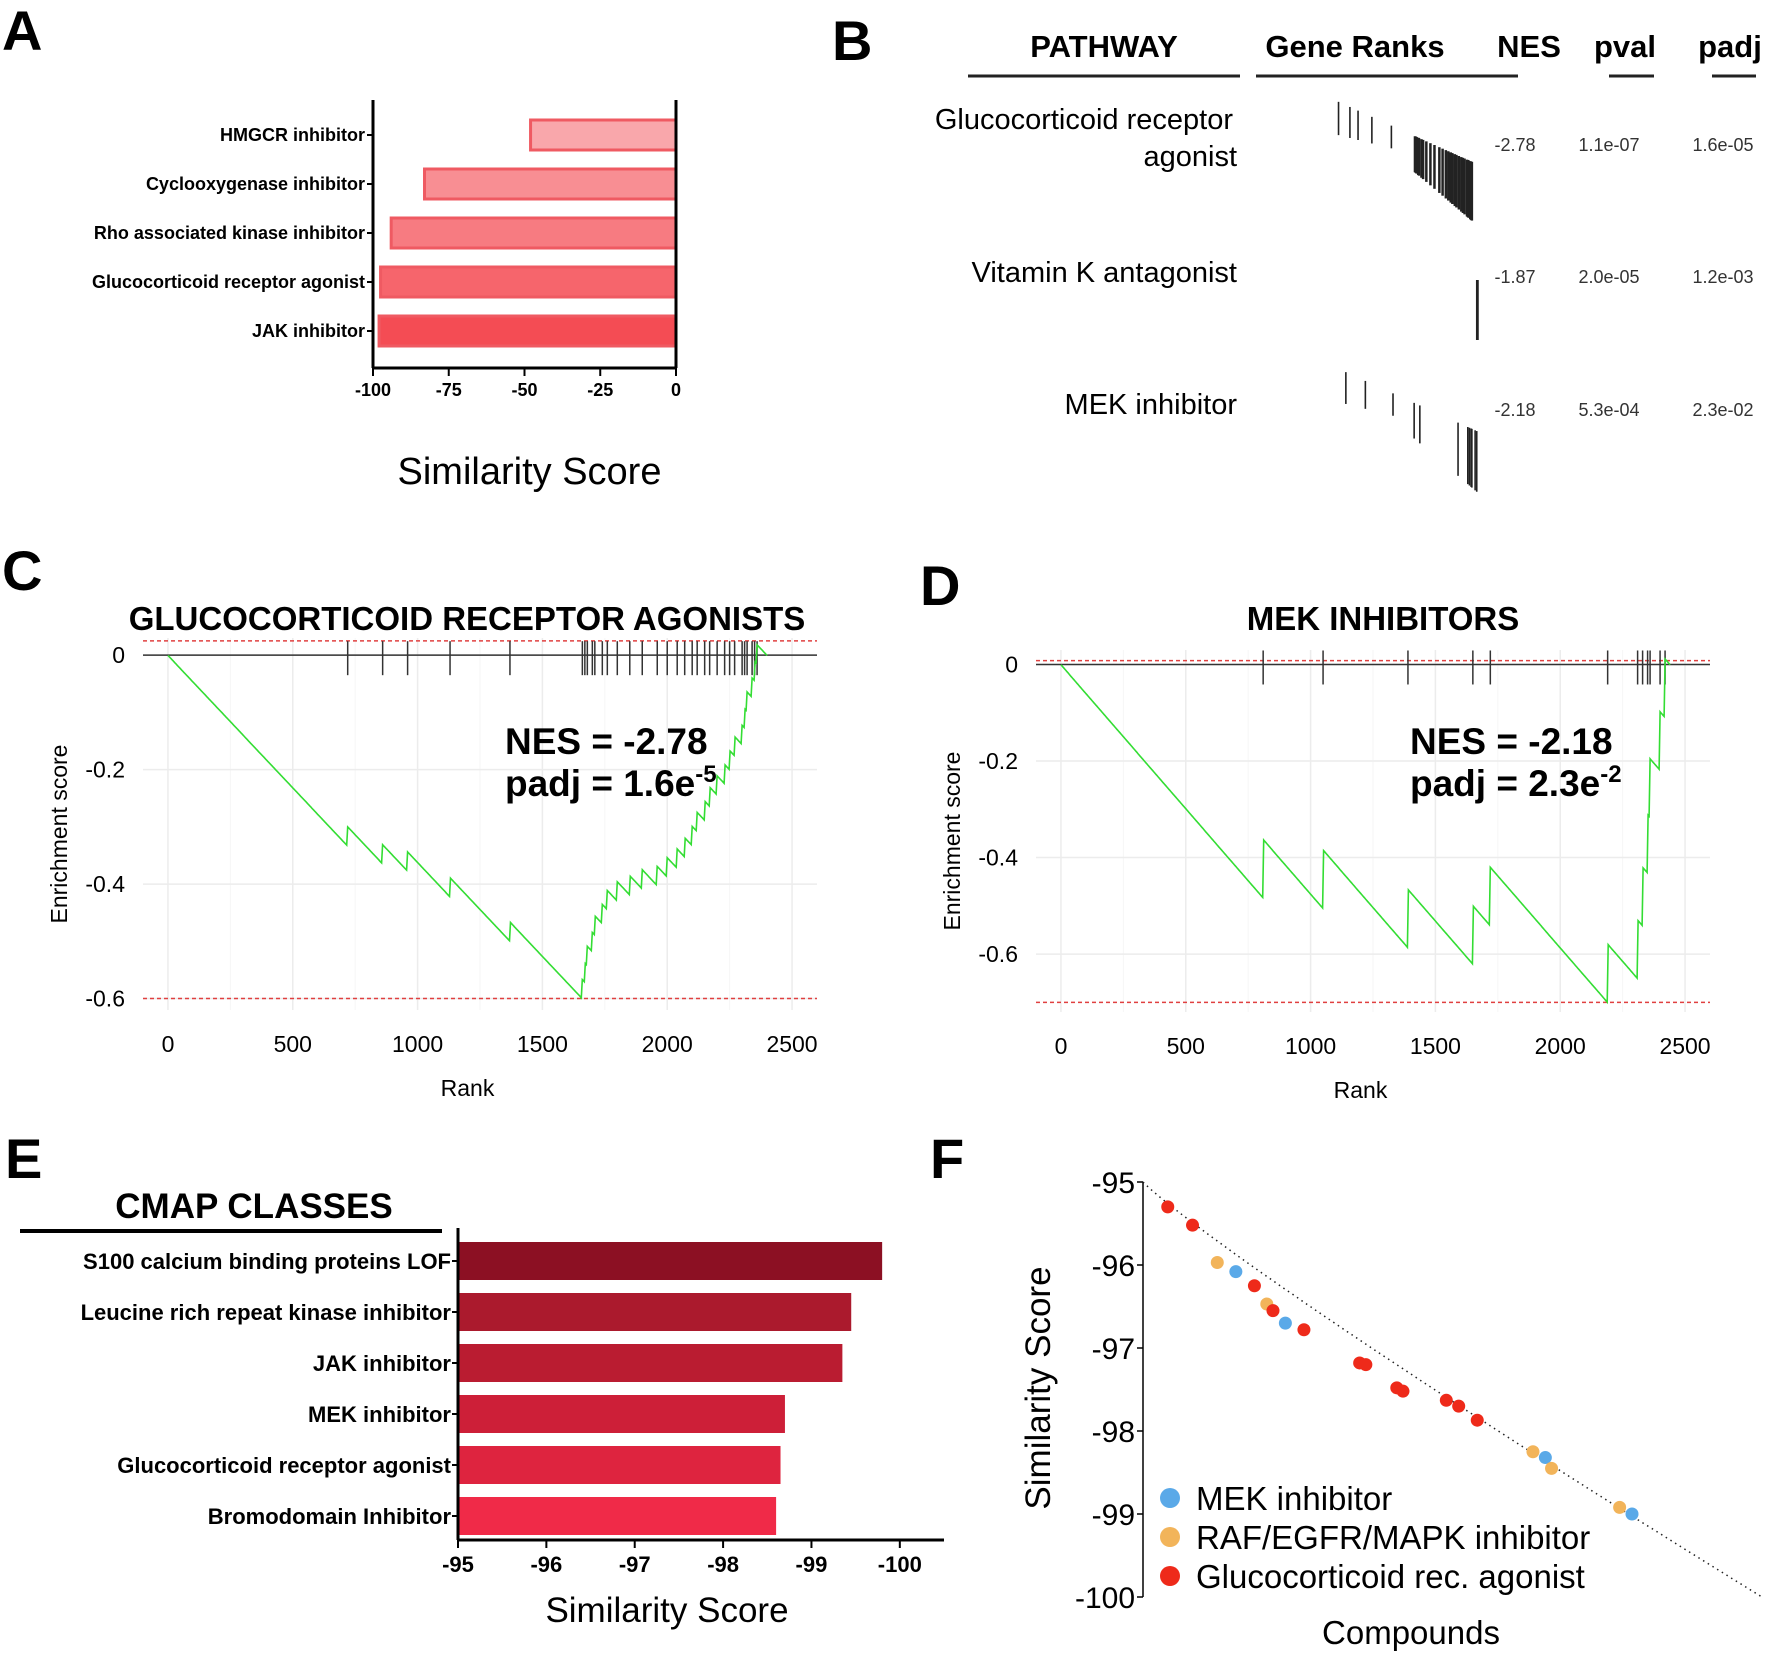  What do you see at coordinates (253, 1206) in the screenshot?
I see `table-header: CMAP CLASSES` at bounding box center [253, 1206].